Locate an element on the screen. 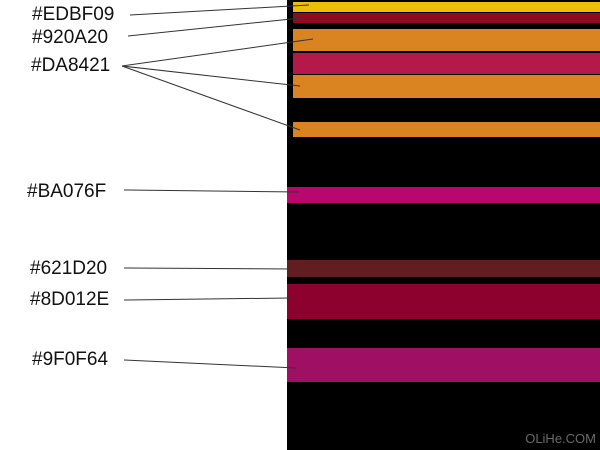  hex-label-da8421: #DA8421 is located at coordinates (71, 65).